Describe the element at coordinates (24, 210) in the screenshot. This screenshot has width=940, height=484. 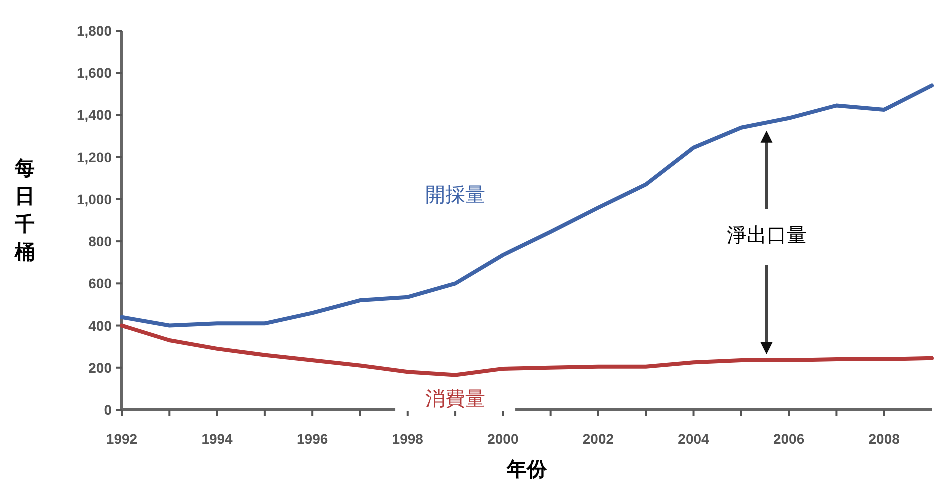
I see `y-axis-title: 每日千桶` at that location.